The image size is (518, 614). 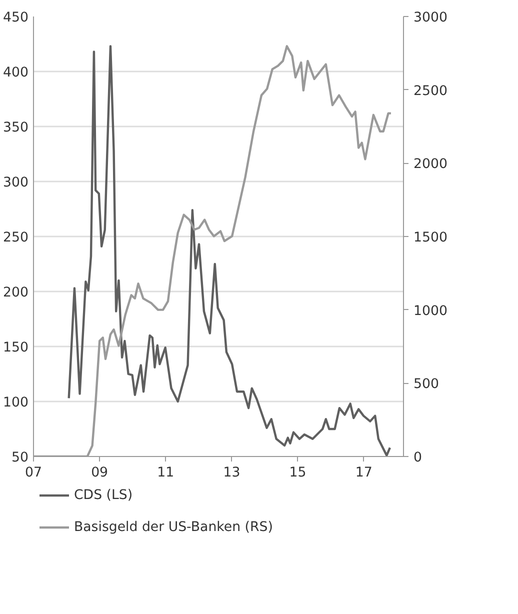 What do you see at coordinates (33, 473) in the screenshot?
I see `x-tick-label: 07` at bounding box center [33, 473].